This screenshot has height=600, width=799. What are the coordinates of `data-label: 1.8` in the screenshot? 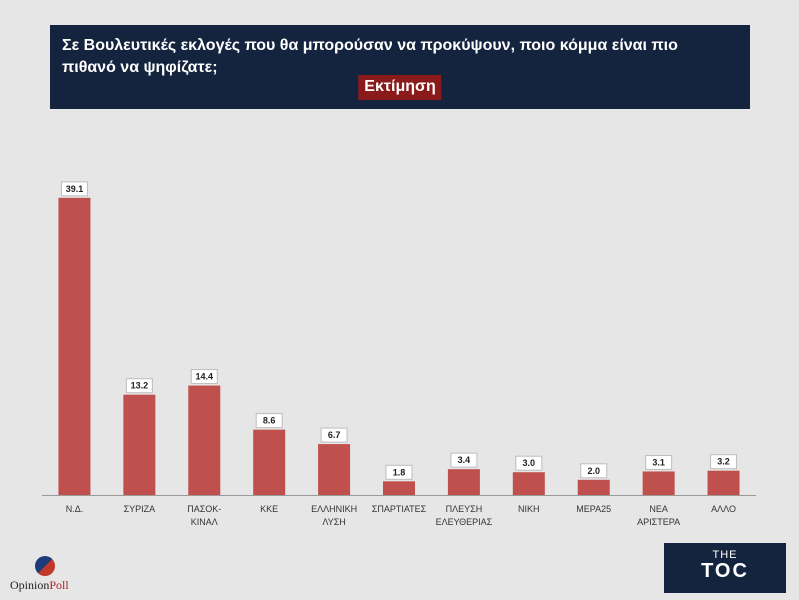 It's located at (399, 472).